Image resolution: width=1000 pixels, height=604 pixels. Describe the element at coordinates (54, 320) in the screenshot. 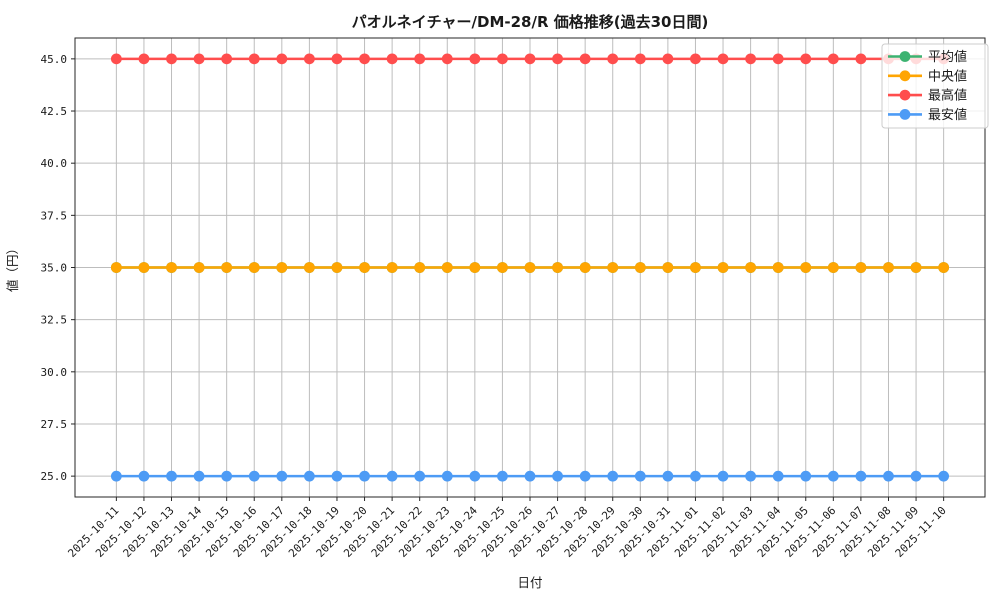

I see `y-tick-label: 32.5` at that location.